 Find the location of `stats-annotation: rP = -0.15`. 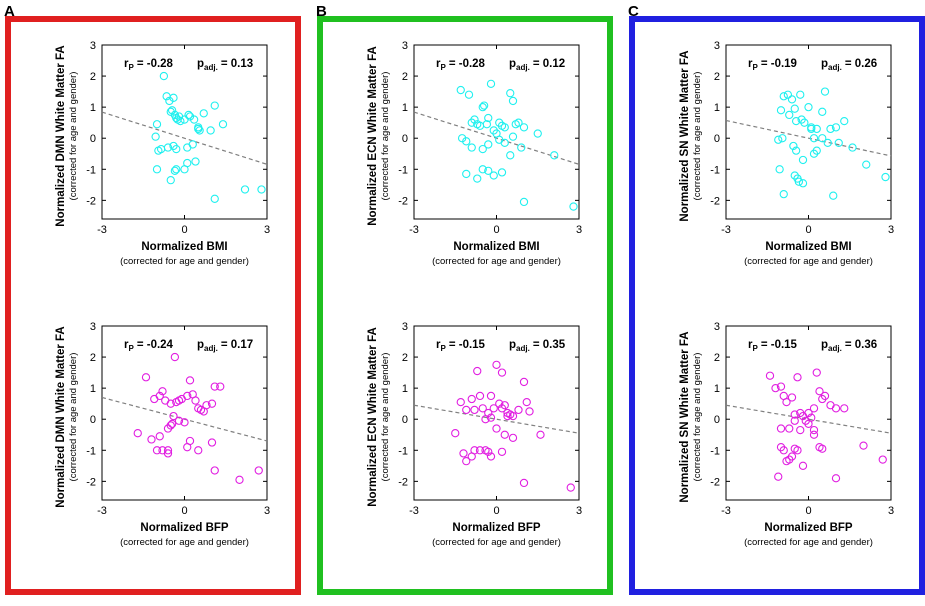

stats-annotation: rP = -0.15 is located at coordinates (461, 346).